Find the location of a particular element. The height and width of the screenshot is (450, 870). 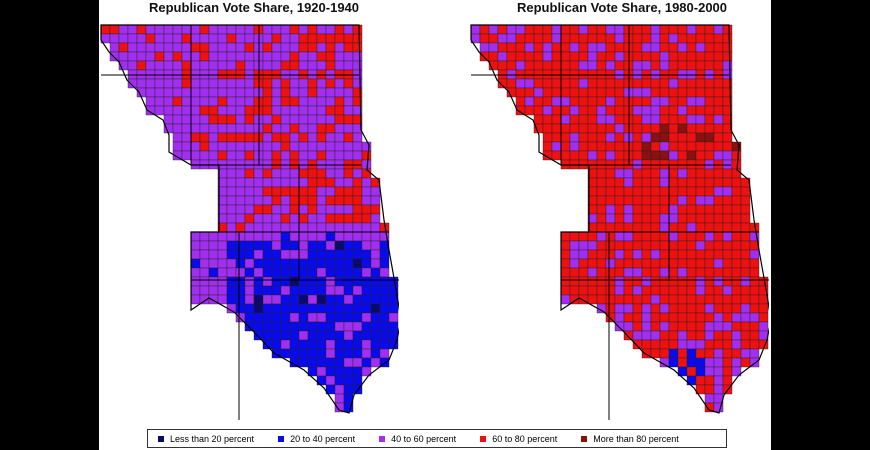

legend-label: More than 80 percent is located at coordinates (636, 438).